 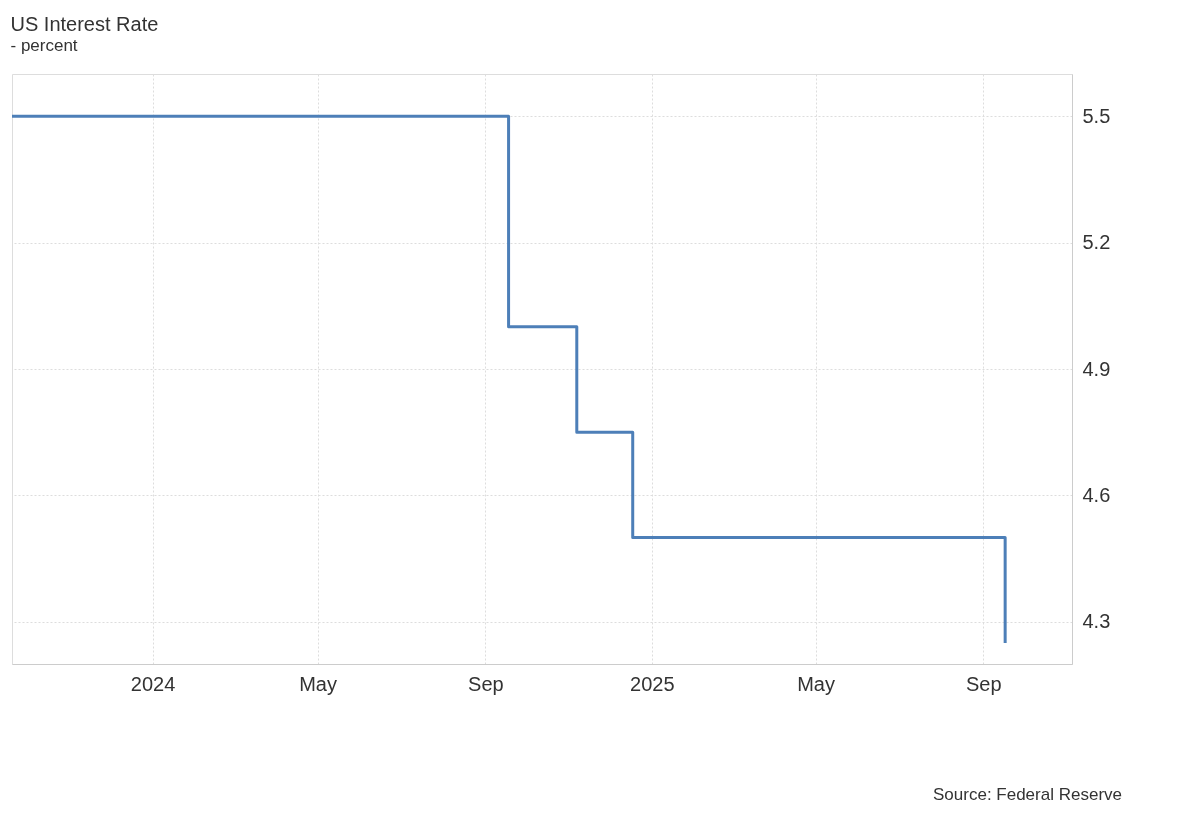 What do you see at coordinates (1096, 494) in the screenshot?
I see `y-tick-label: 4.6` at bounding box center [1096, 494].